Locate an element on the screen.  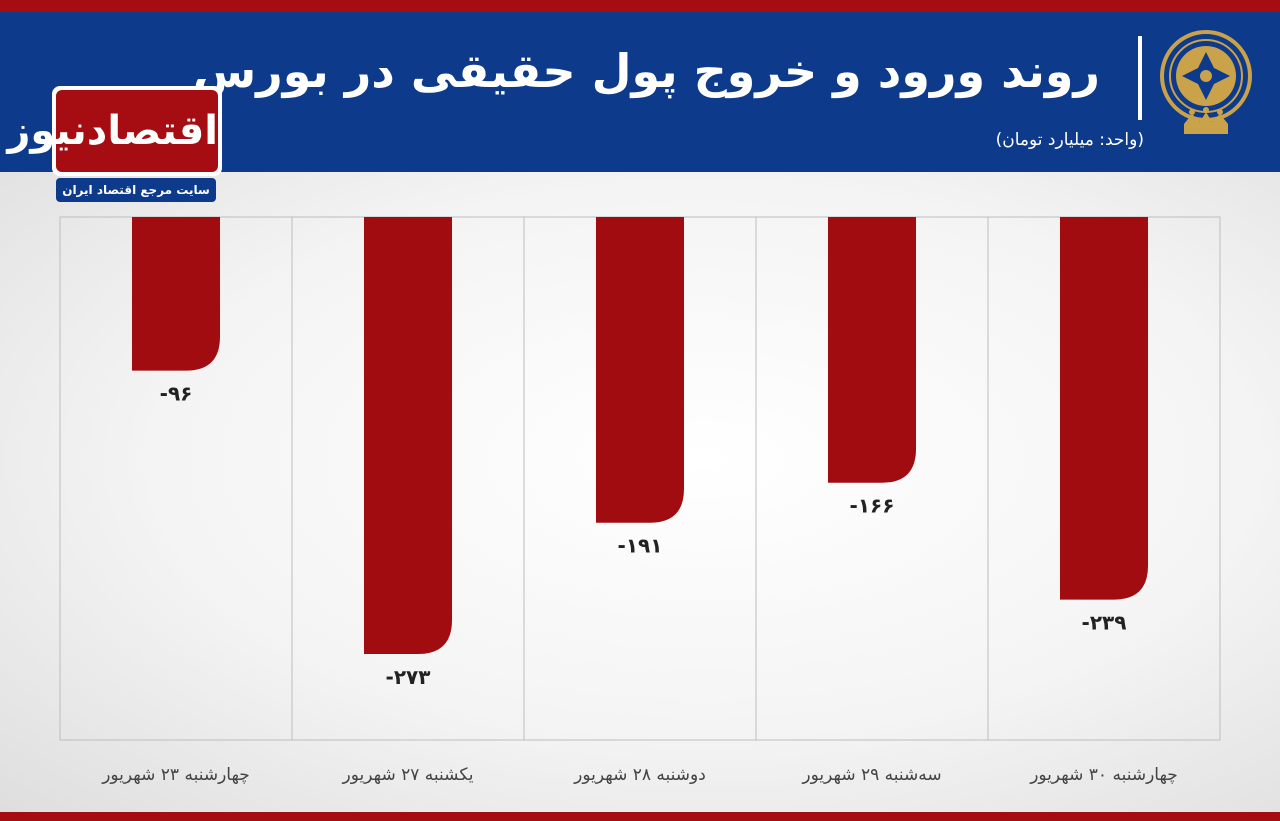
bar-value-label: -۱۹۱ is located at coordinates (640, 546).